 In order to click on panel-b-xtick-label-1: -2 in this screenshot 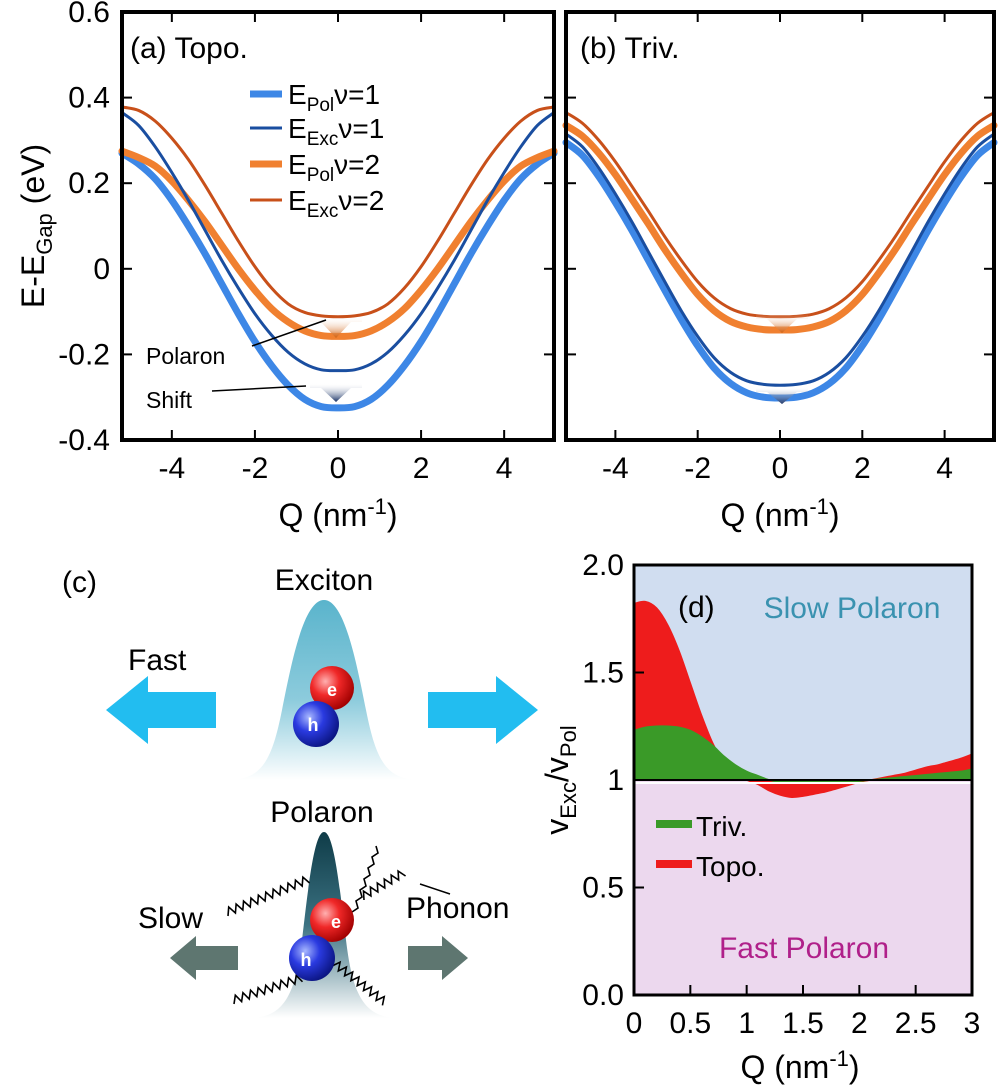, I will do `click(697, 468)`.